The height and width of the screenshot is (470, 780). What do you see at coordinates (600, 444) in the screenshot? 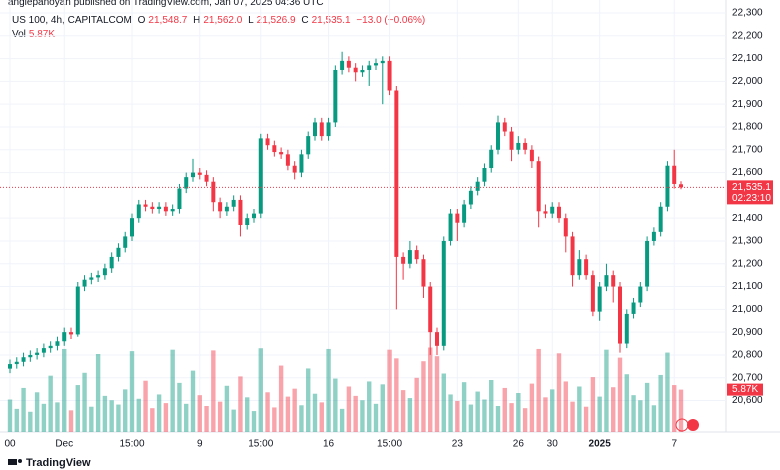
I see `x-tick-label: 2025` at bounding box center [600, 444].